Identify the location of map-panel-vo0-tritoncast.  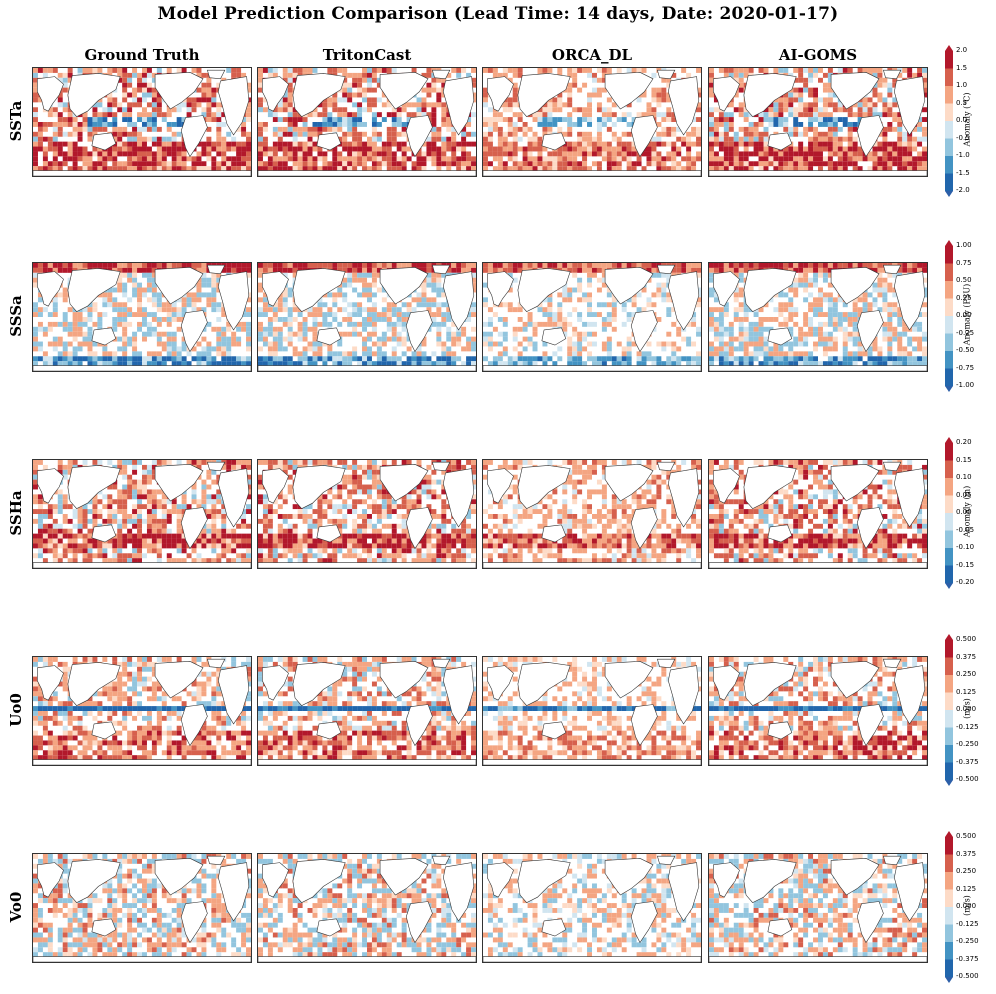
(367, 908).